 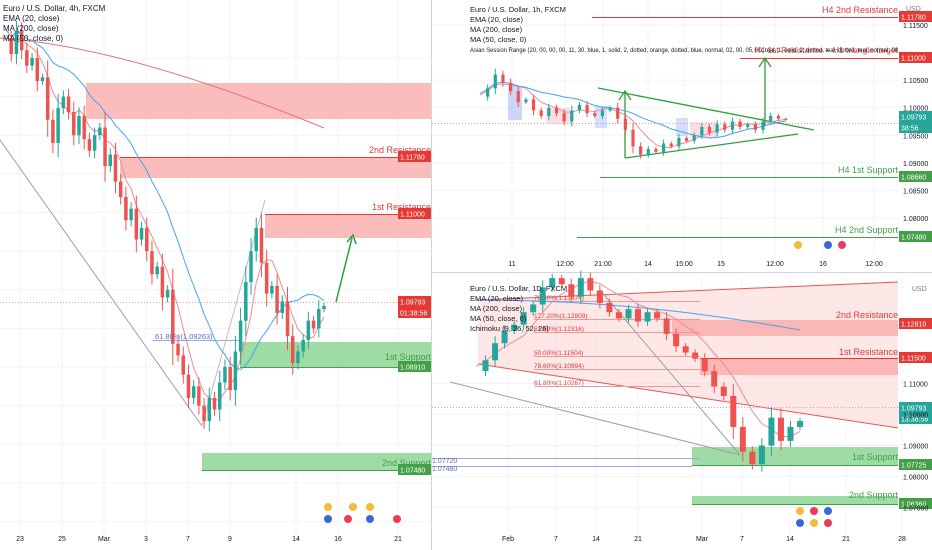 What do you see at coordinates (511, 264) in the screenshot?
I see `time-tick-label: 11` at bounding box center [511, 264].